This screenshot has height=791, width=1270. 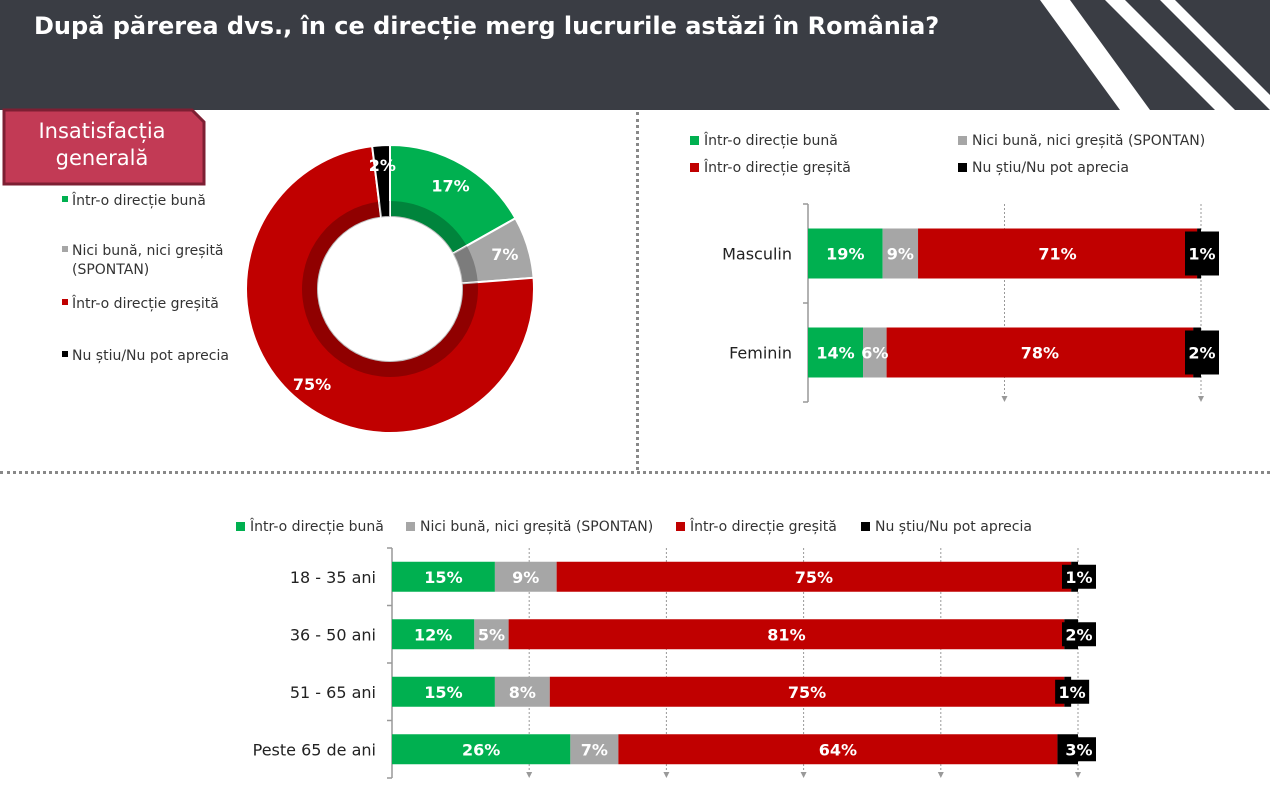 I want to click on header-background, so click(x=635, y=55).